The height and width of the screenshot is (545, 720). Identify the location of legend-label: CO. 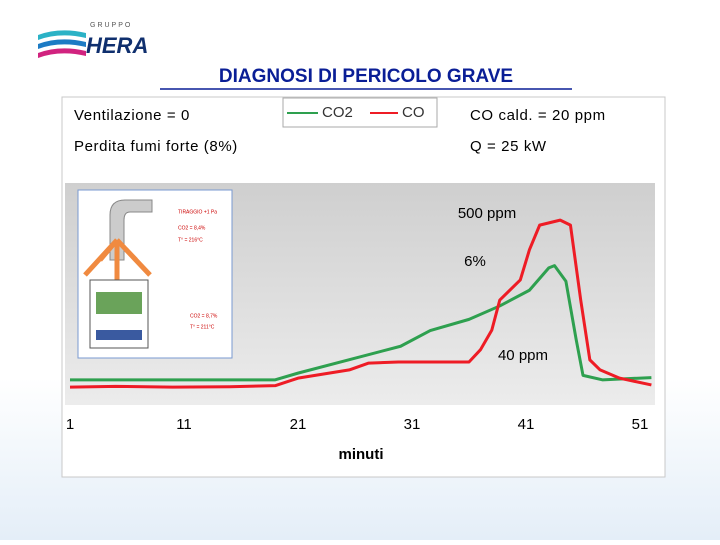
(413, 112).